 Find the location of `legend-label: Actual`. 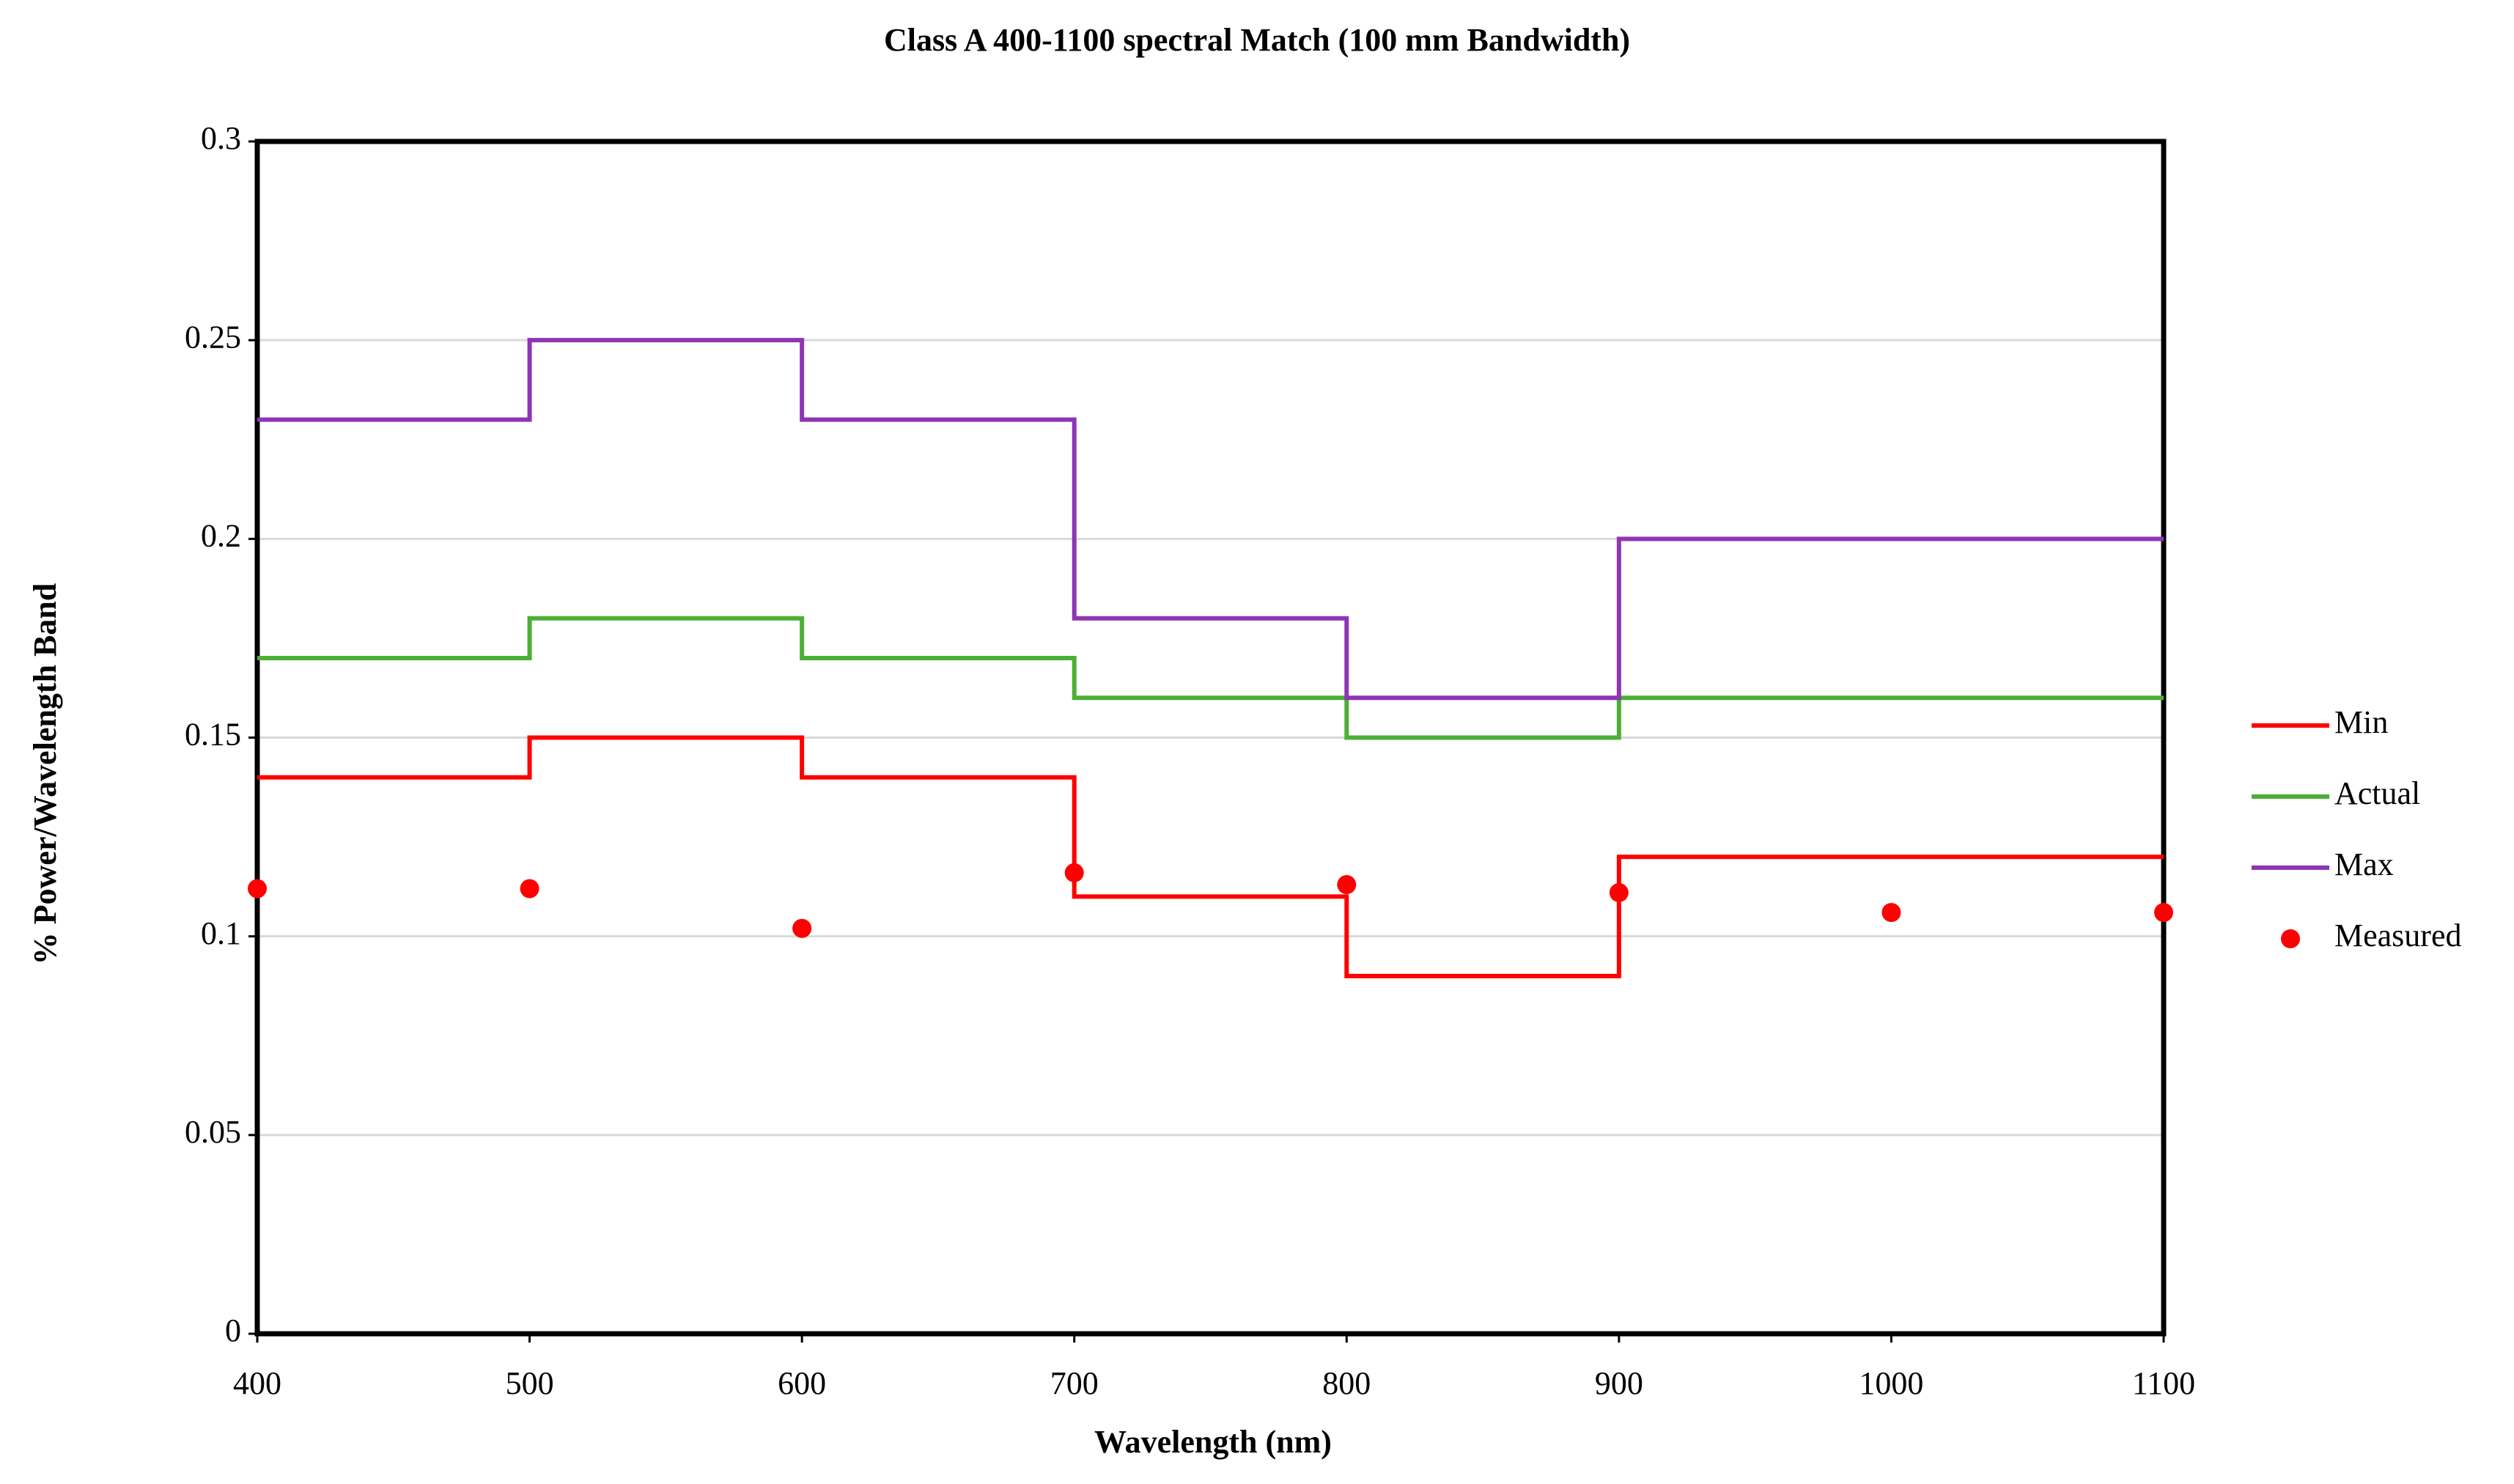

legend-label: Actual is located at coordinates (2377, 793).